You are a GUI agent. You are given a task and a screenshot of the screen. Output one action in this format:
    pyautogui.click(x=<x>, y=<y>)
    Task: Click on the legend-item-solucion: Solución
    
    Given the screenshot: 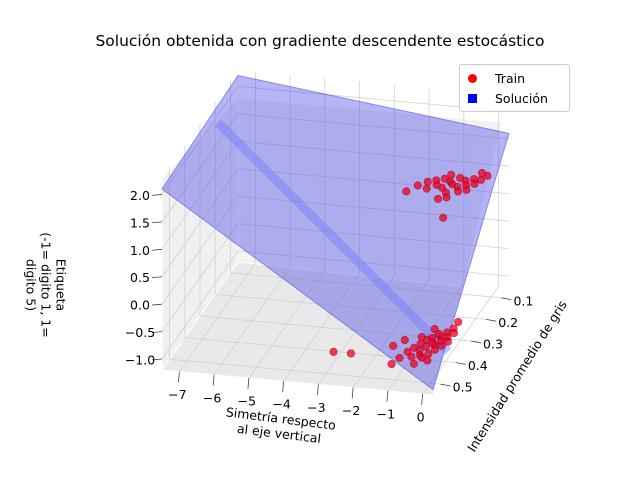 What is the action you would take?
    pyautogui.click(x=508, y=98)
    